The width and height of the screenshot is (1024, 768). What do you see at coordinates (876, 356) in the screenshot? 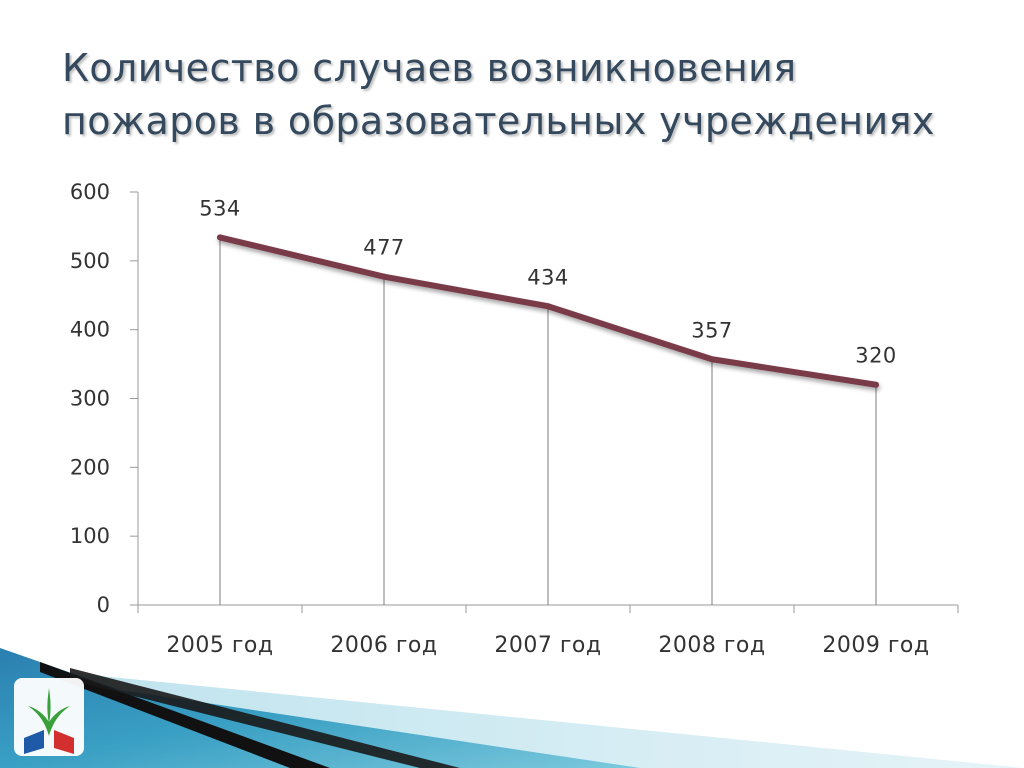
I see `data-label: 320` at bounding box center [876, 356].